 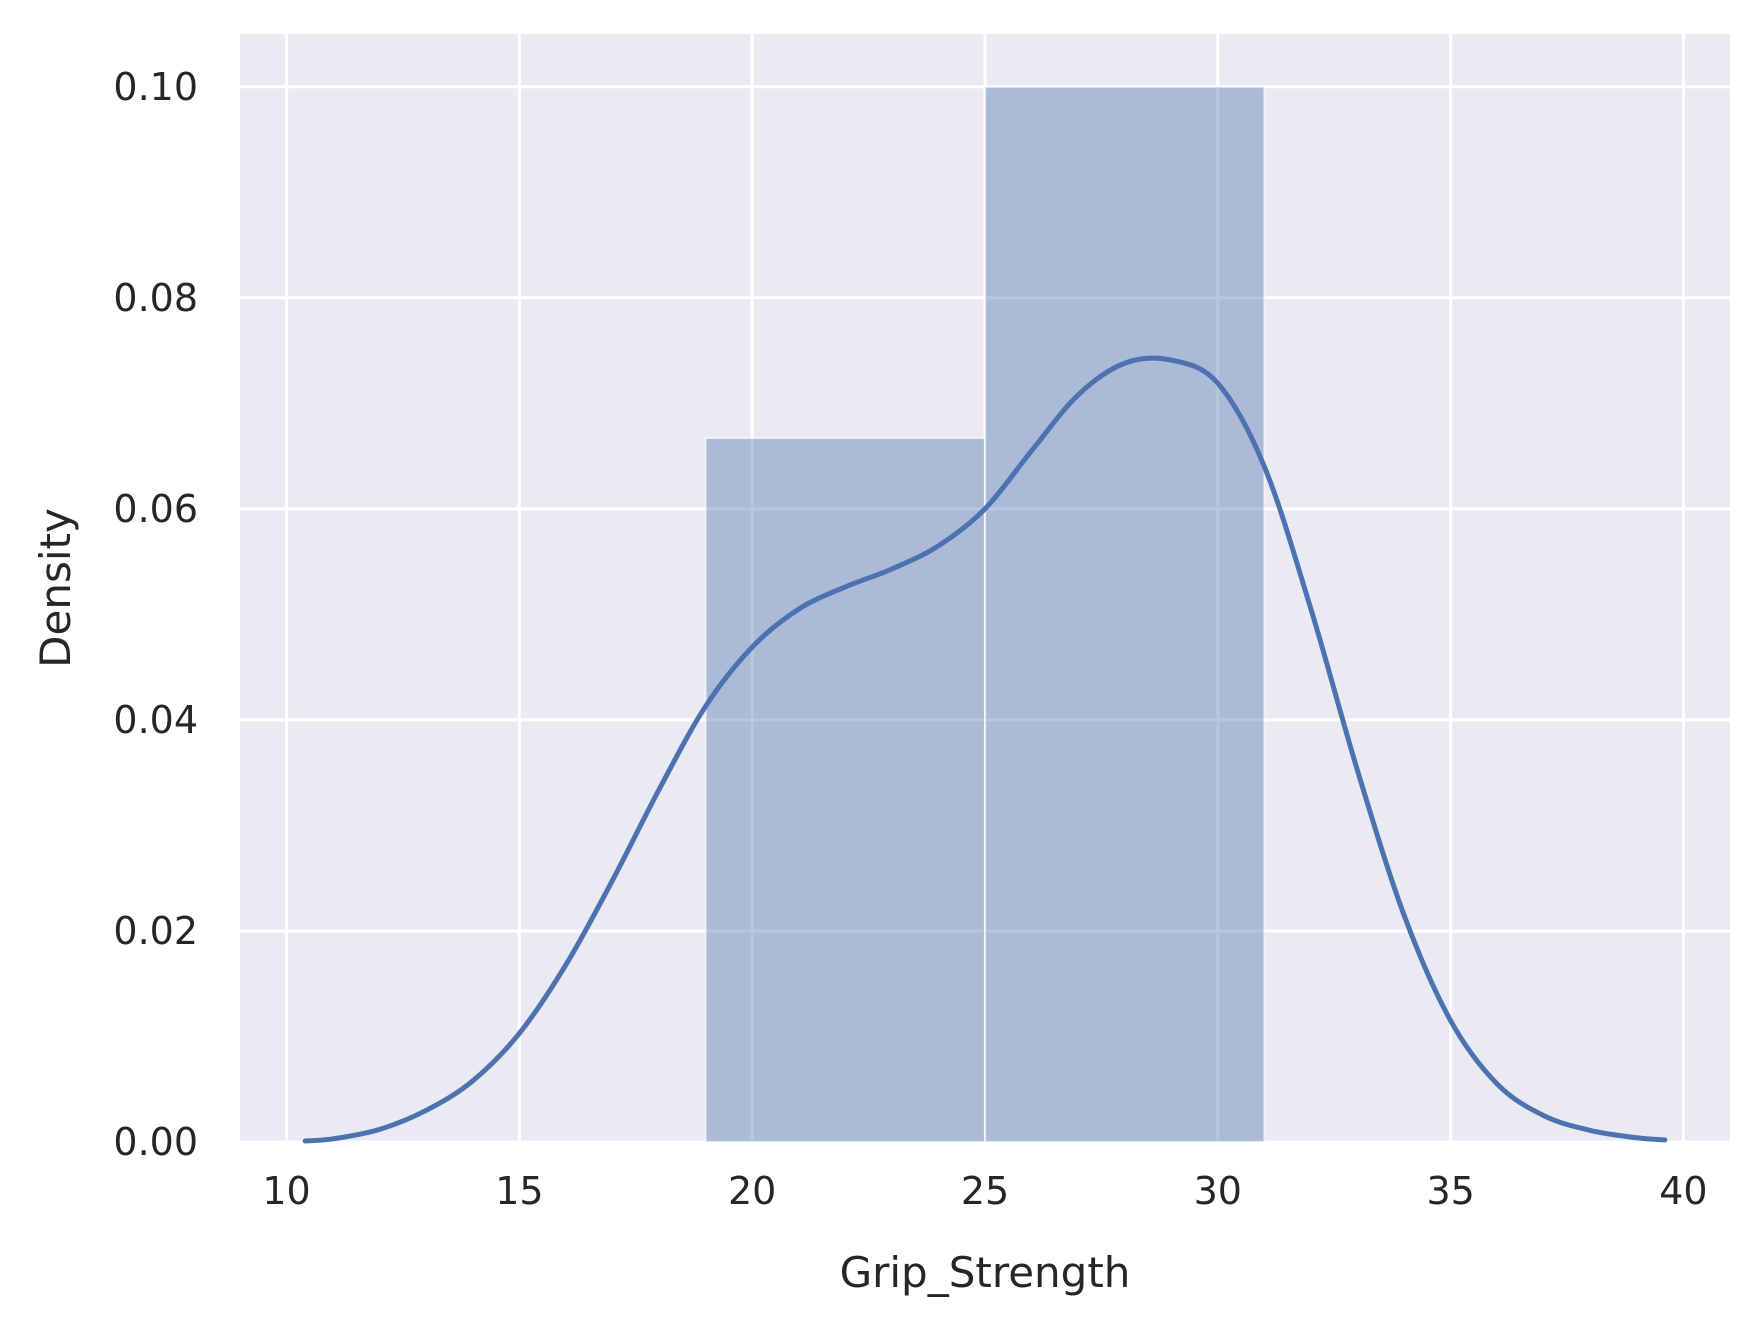 What do you see at coordinates (752, 1191) in the screenshot?
I see `x-tick-label: 20` at bounding box center [752, 1191].